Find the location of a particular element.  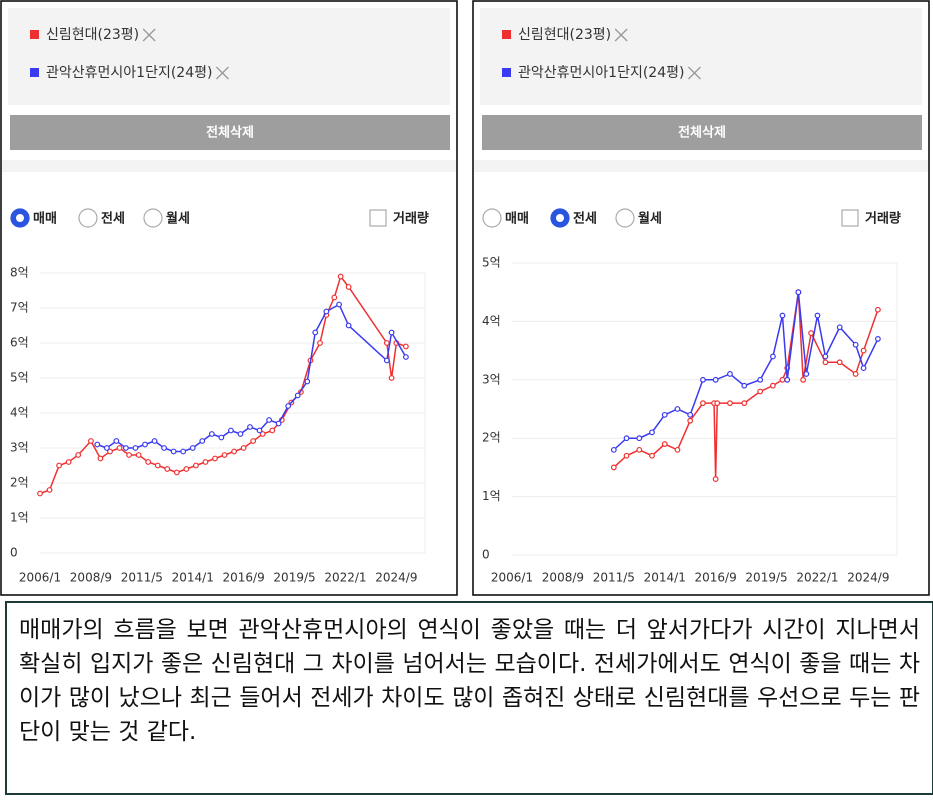

y-tick-label: 4억 is located at coordinates (19, 413).